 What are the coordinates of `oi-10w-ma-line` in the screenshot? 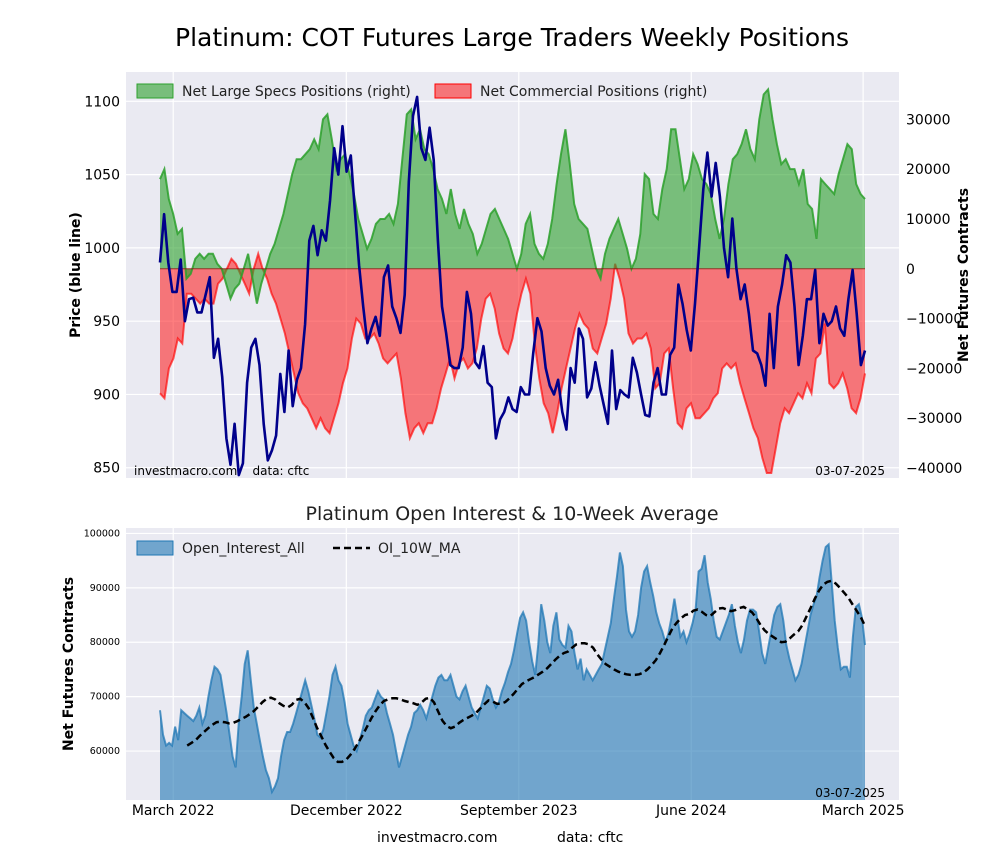 It's located at (526, 671).